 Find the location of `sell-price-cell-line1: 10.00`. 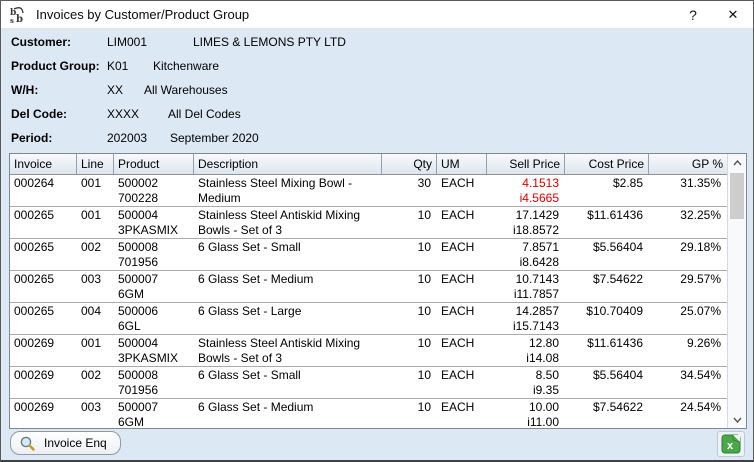

sell-price-cell-line1: 10.00 is located at coordinates (543, 407).